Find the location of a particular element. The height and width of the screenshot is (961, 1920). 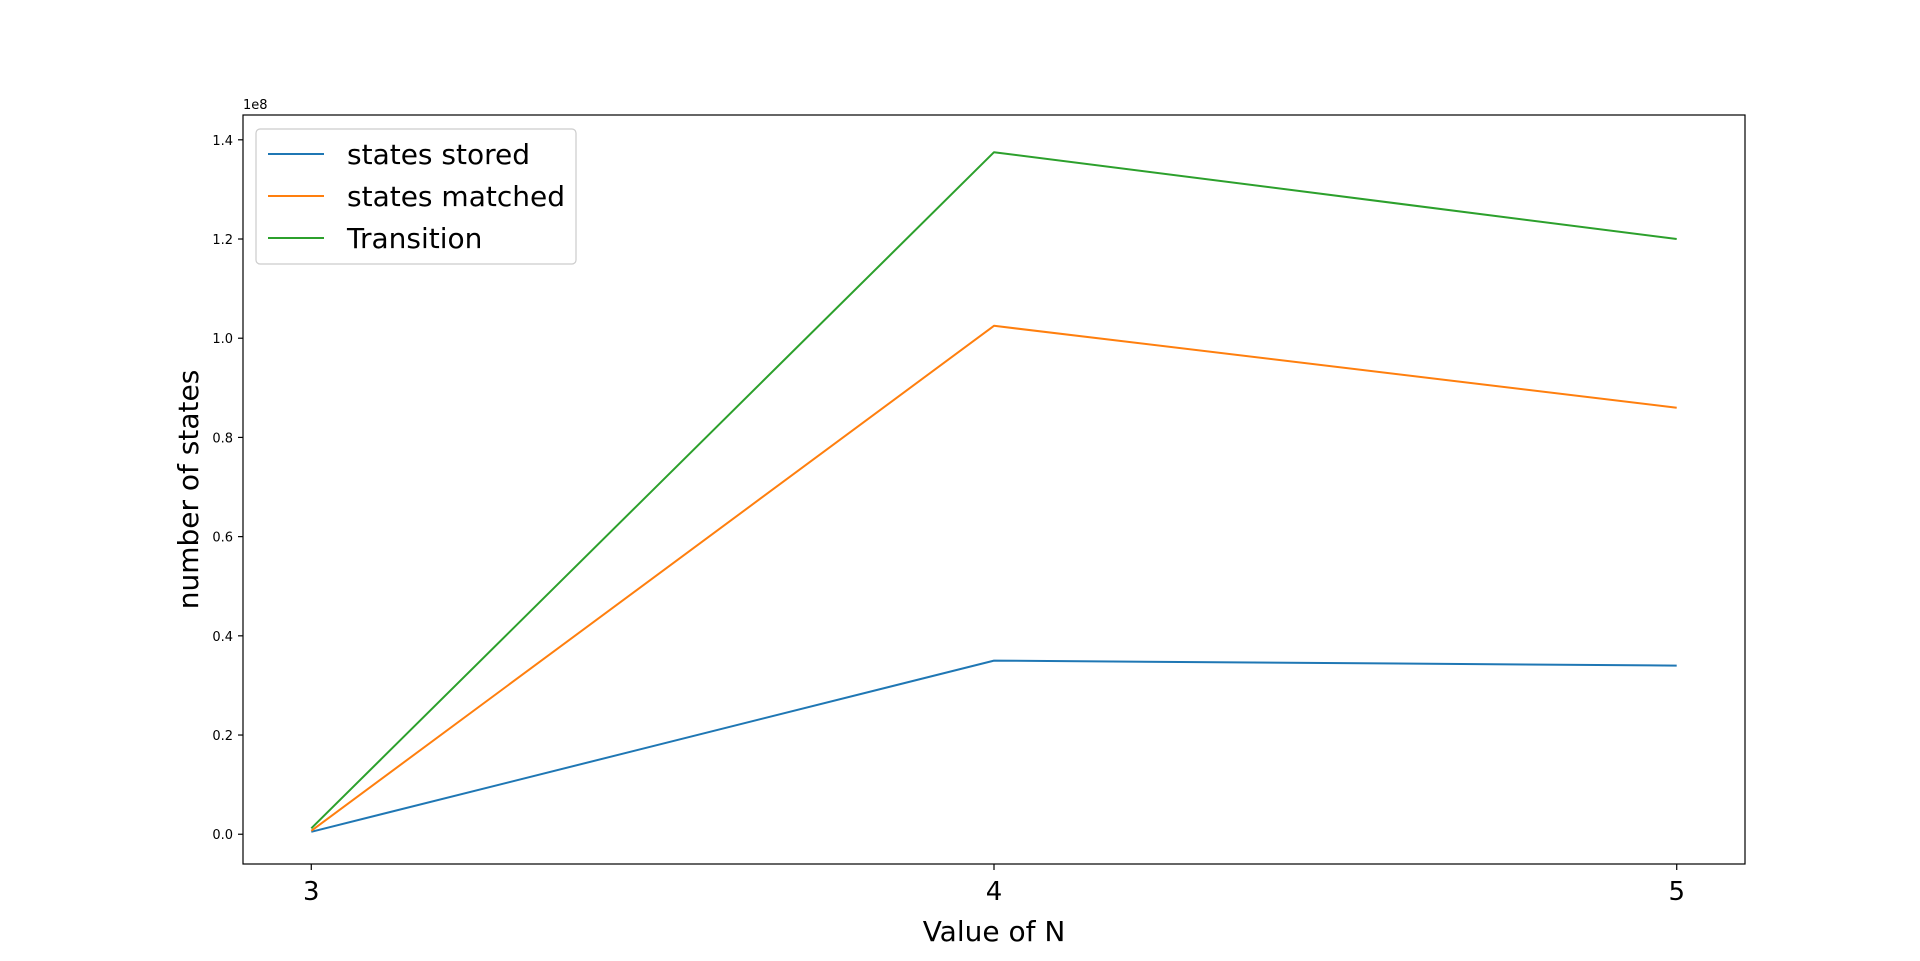

y-tick-label: 0.4 is located at coordinates (222, 637).